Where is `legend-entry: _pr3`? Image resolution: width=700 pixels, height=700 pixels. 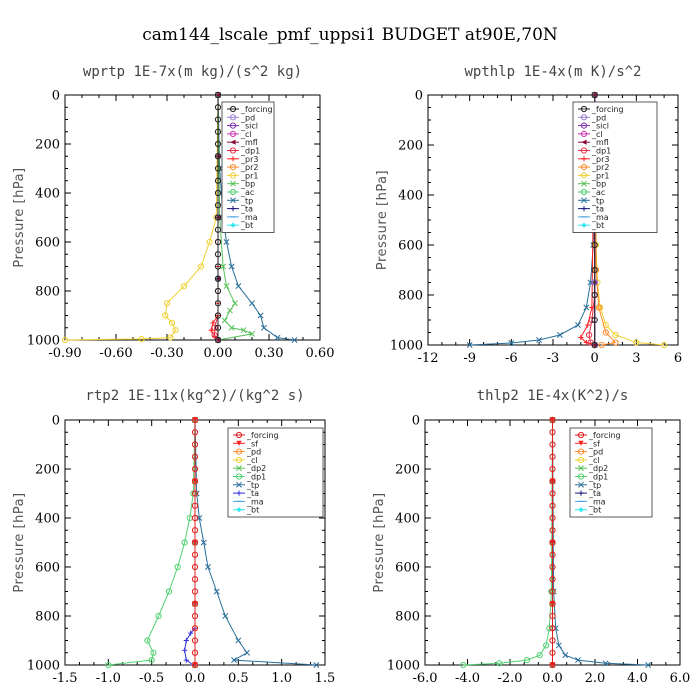
legend-entry: _pr3 is located at coordinates (249, 159).